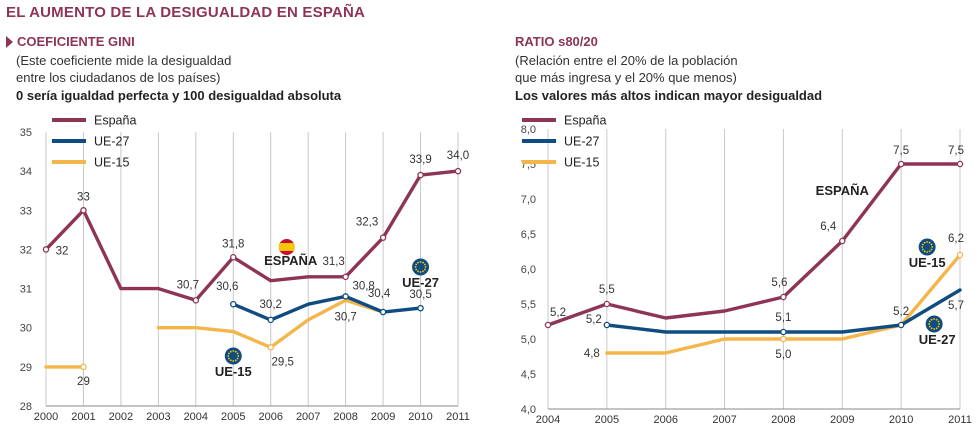 The width and height of the screenshot is (980, 438). I want to click on ratio-legend-label: UE-27, so click(581, 142).